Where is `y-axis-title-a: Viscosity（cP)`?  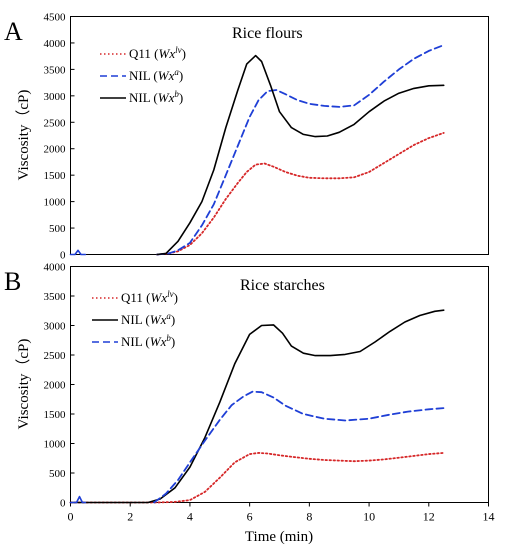
y-axis-title-a: Viscosity（cP) is located at coordinates (23, 135).